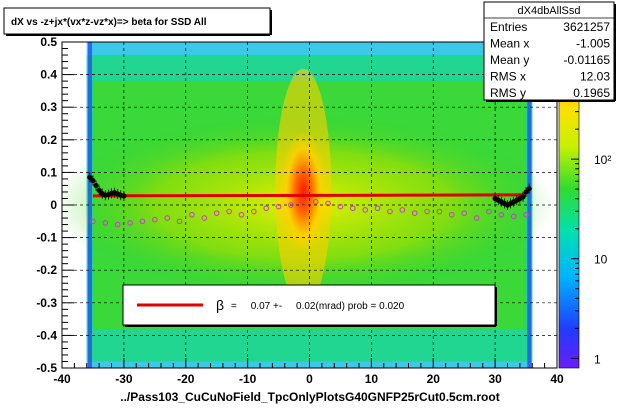 The height and width of the screenshot is (413, 620). I want to click on stats-value: -1.005, so click(593, 44).